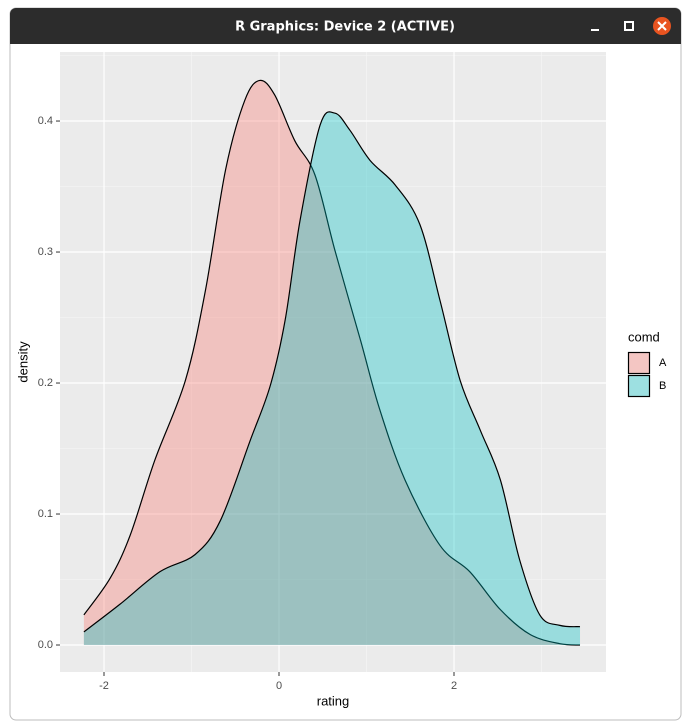 The width and height of the screenshot is (691, 728). I want to click on y-tick-label: 0.0, so click(45, 645).